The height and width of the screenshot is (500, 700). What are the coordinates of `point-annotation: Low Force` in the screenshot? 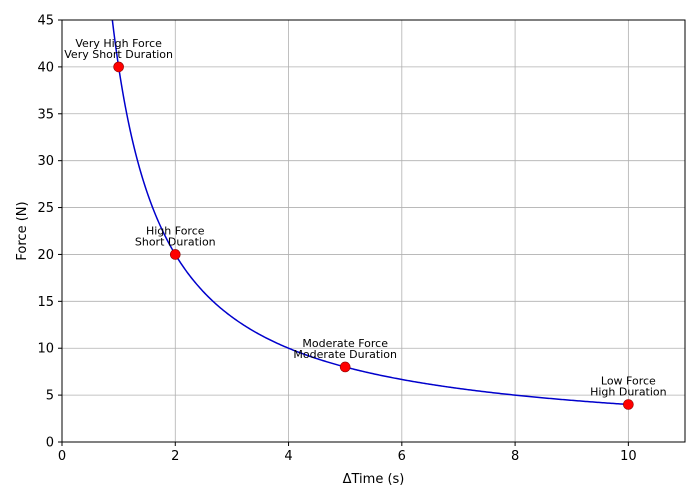 It's located at (628, 380).